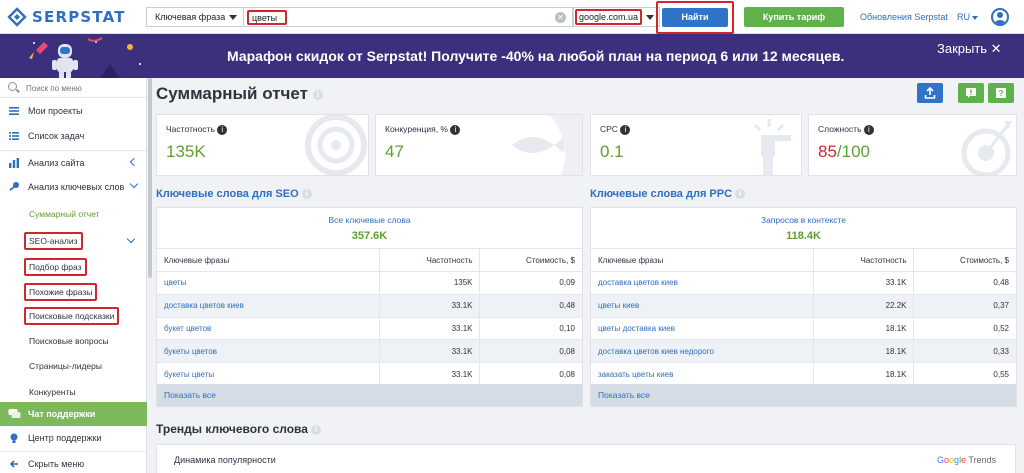 The width and height of the screenshot is (1024, 473). I want to click on sidebar-hide-menu: Скрыть меню, so click(73, 462).